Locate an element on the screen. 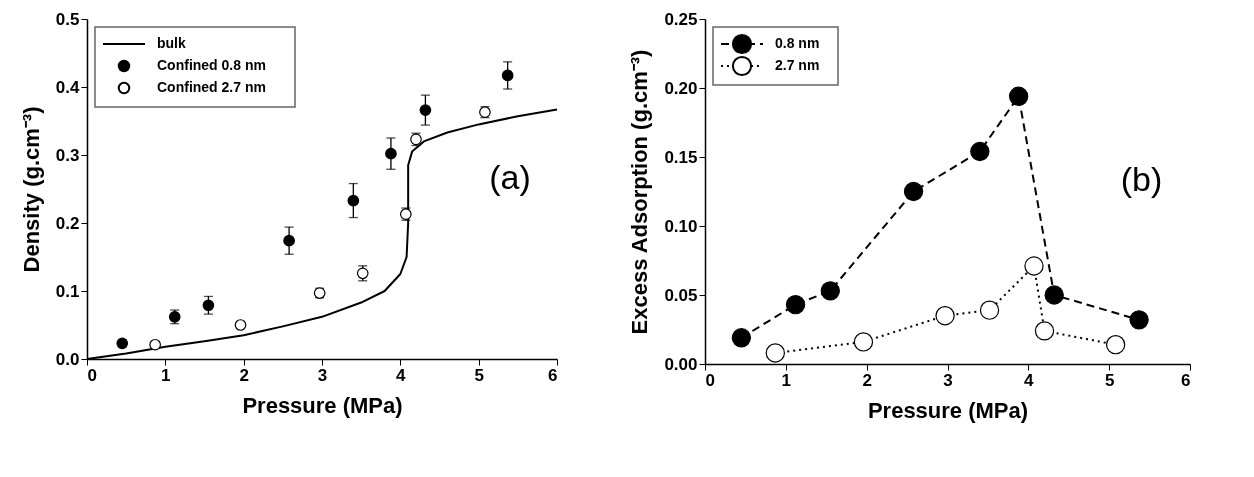 Image resolution: width=1254 pixels, height=477 pixels. y-tick-label: 0.1 is located at coordinates (67, 291).